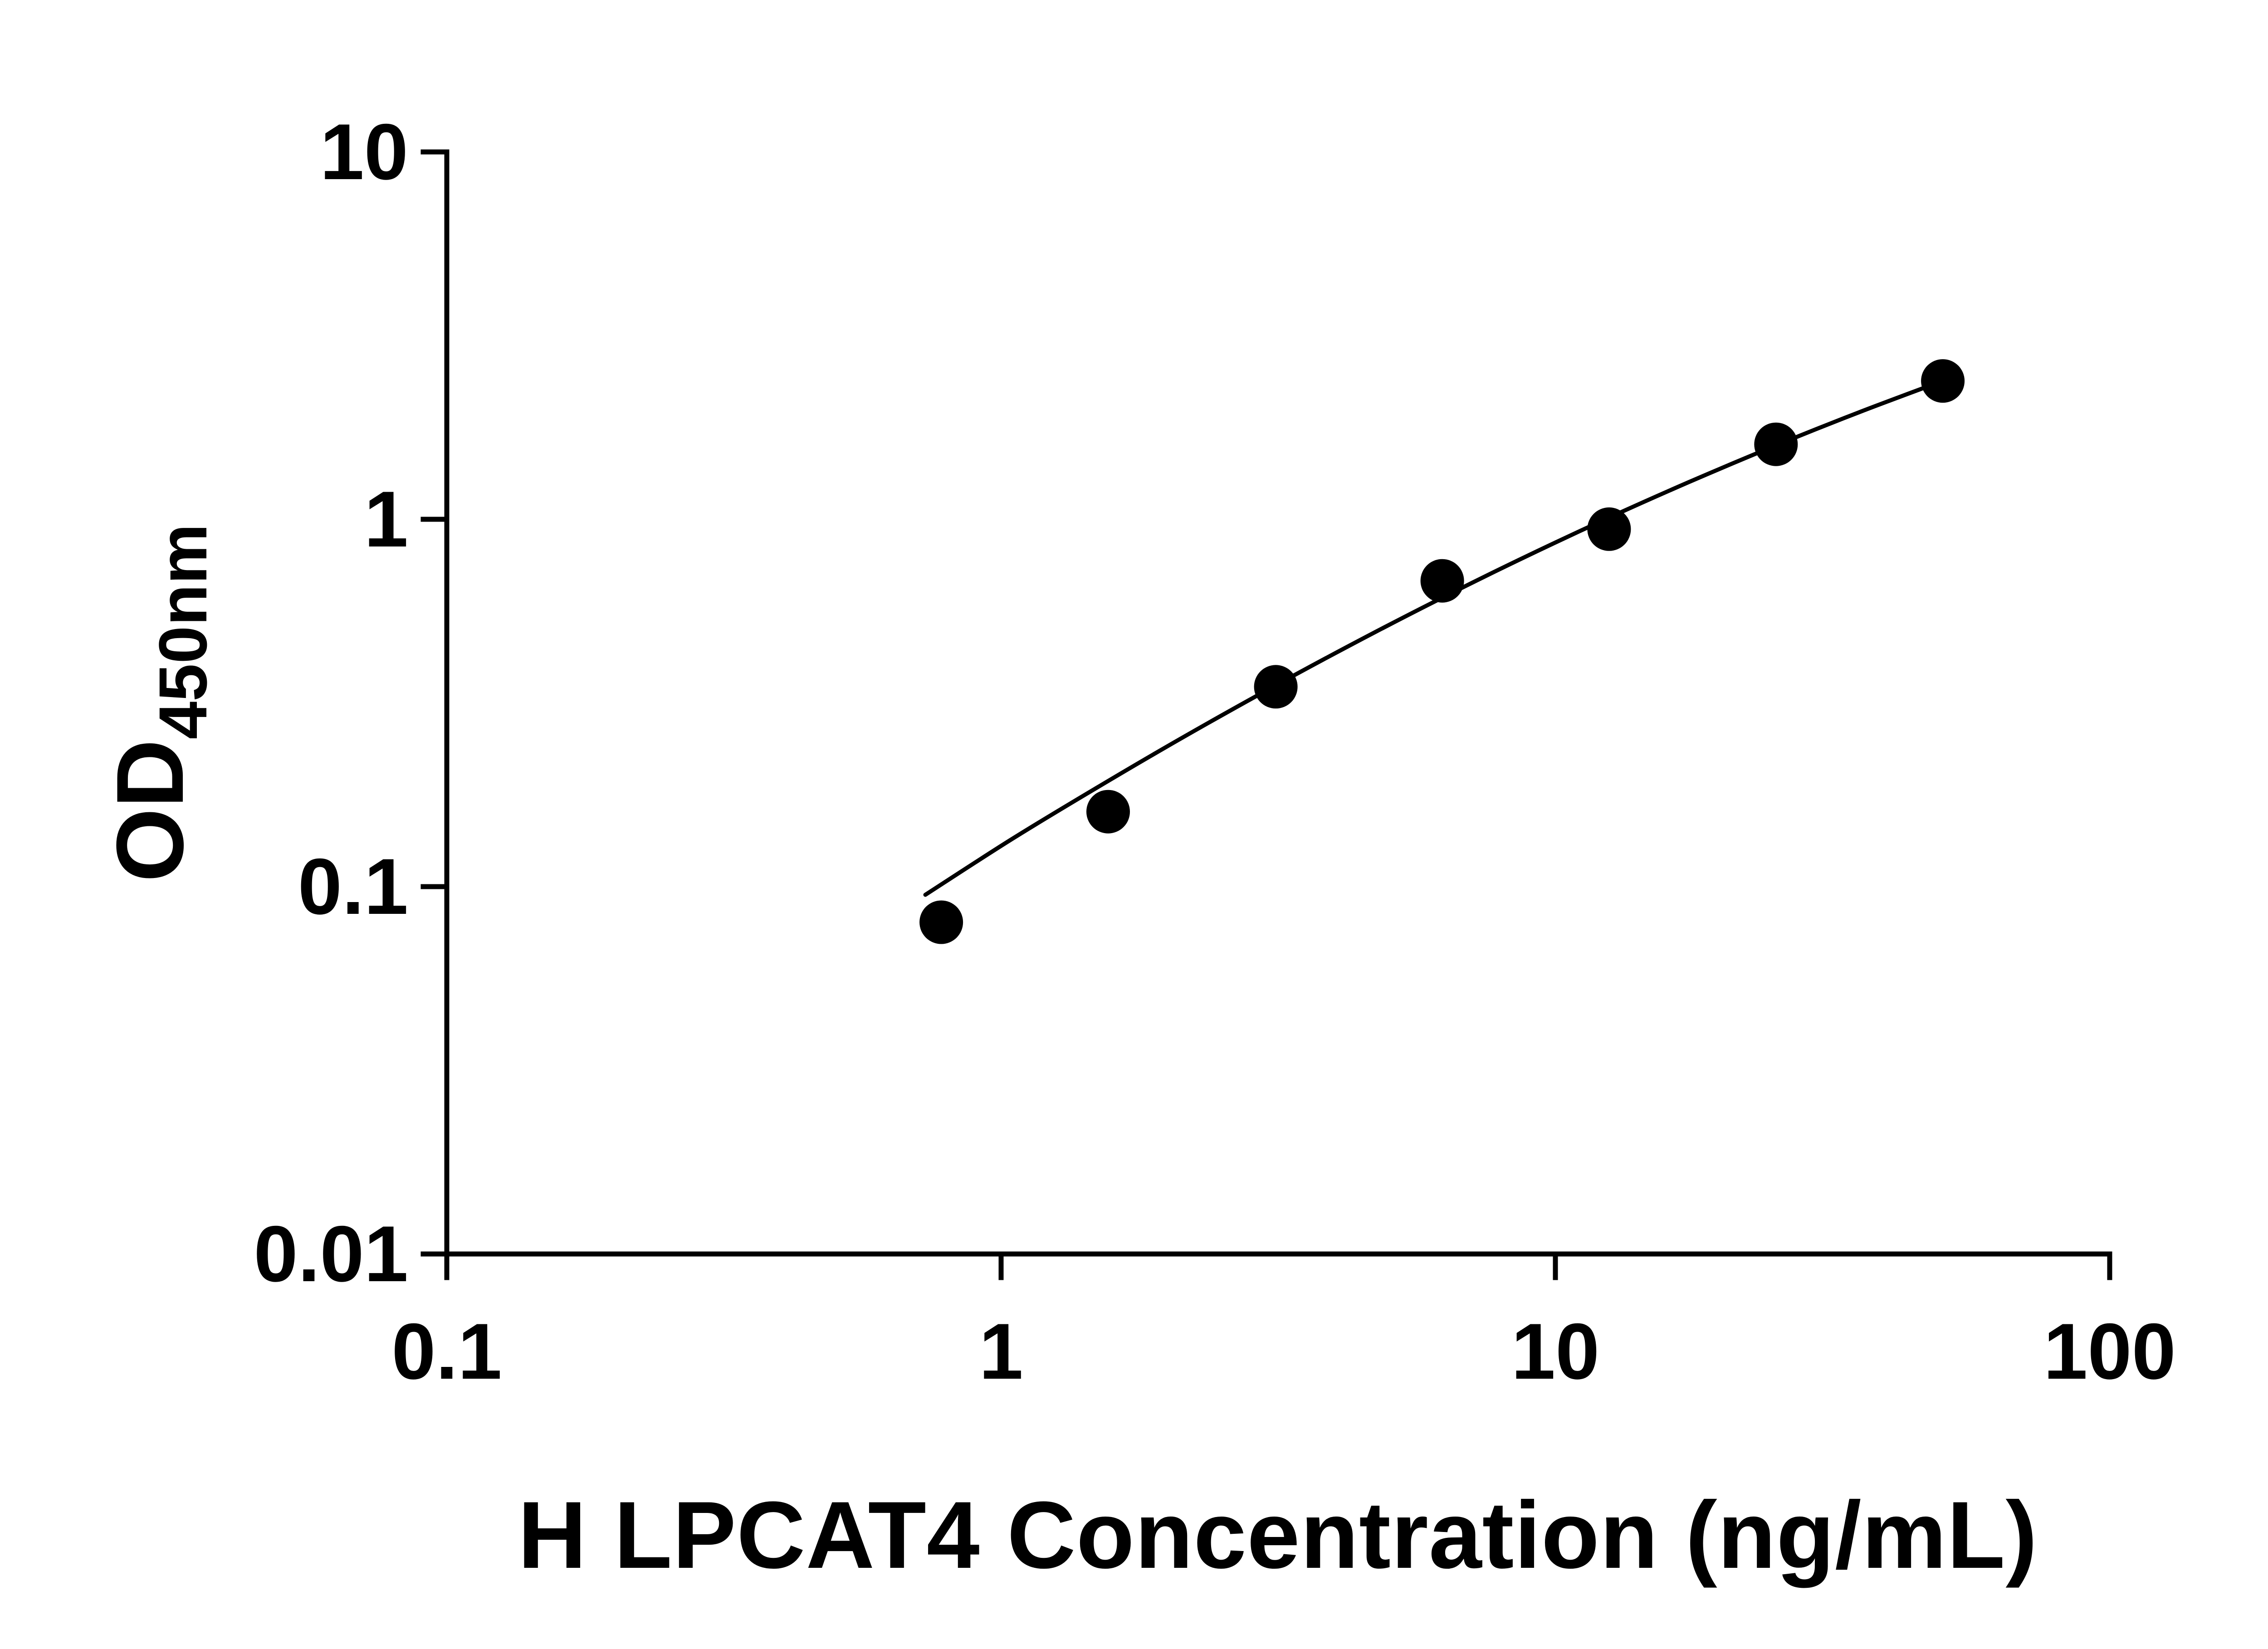  I want to click on x-tick-label: 10, so click(1556, 1351).